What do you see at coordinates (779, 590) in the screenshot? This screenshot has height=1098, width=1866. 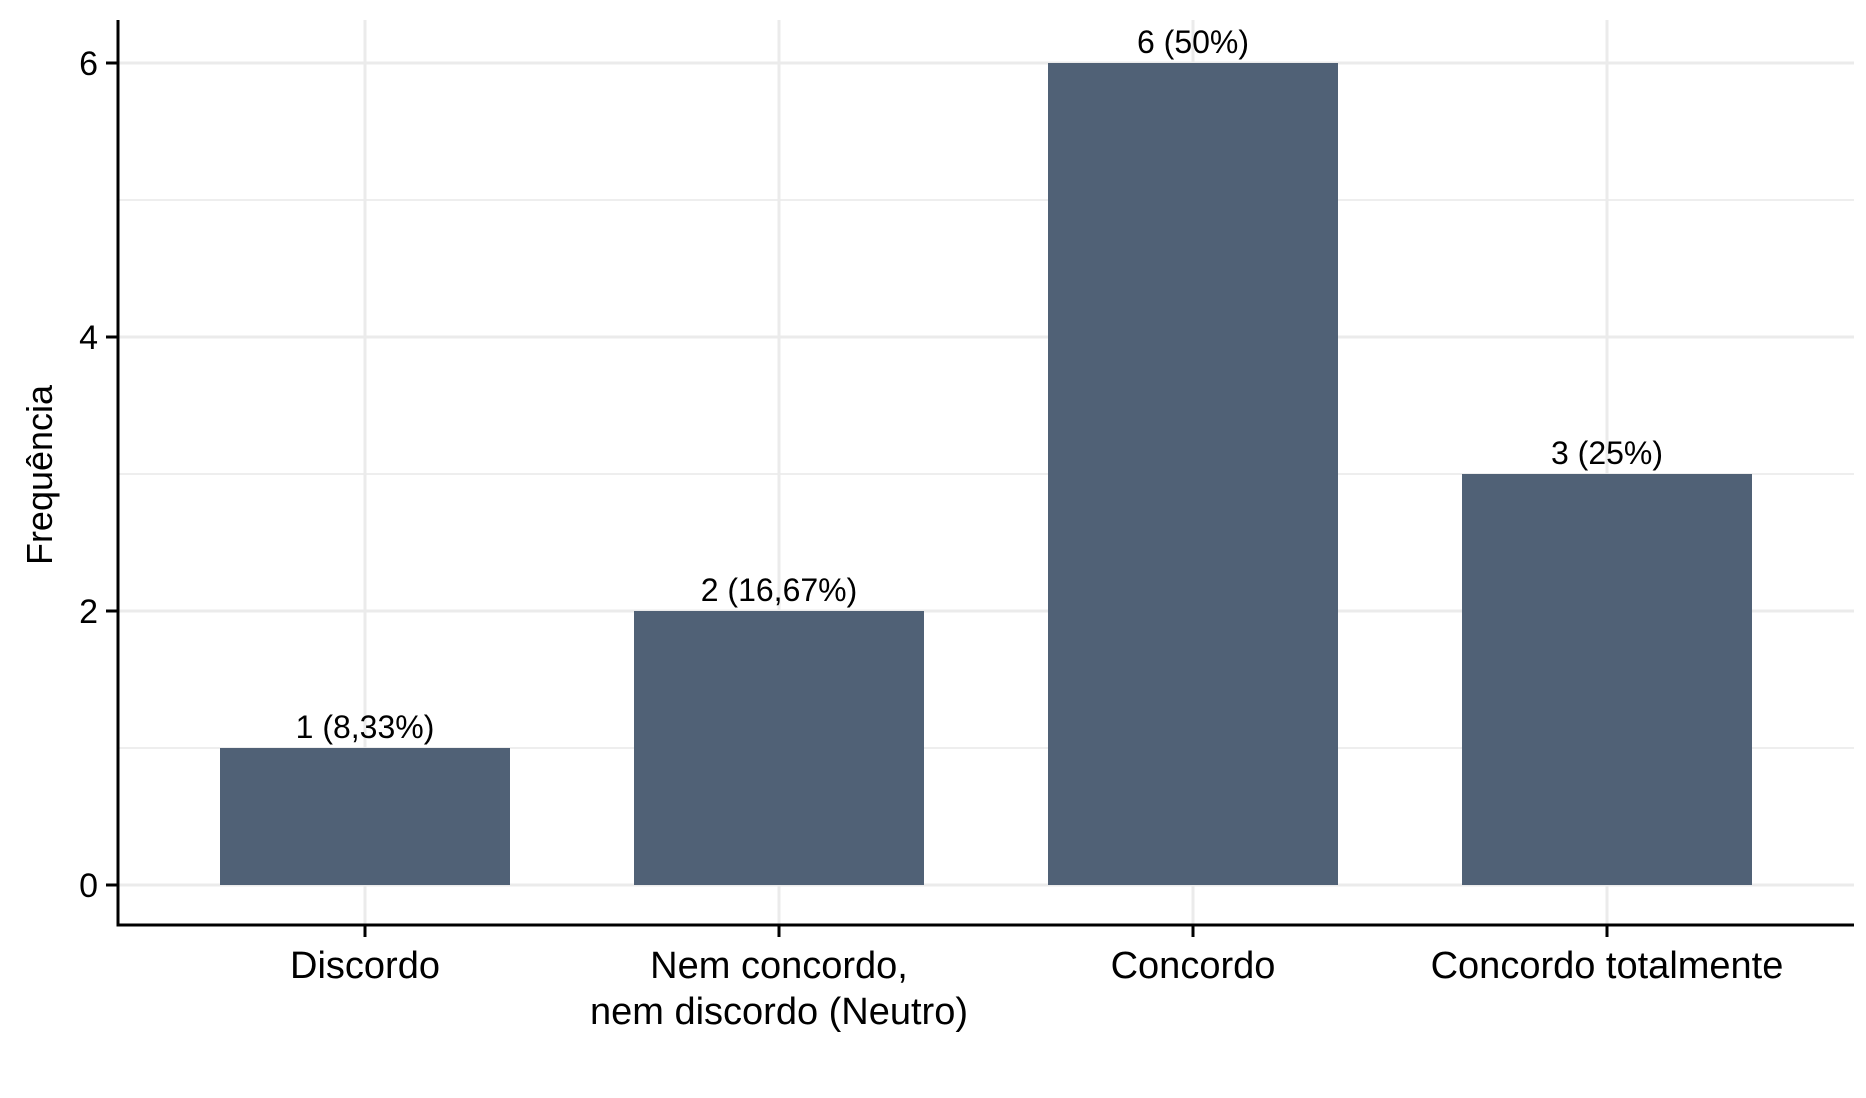 I see `bar-data-label: 2 (16,67%)` at bounding box center [779, 590].